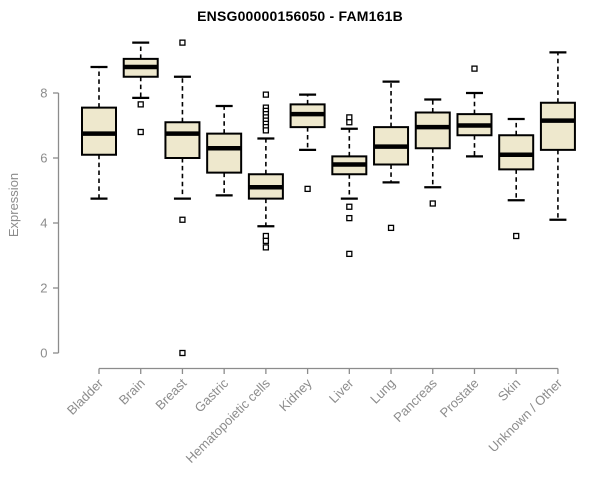 This screenshot has height=500, width=600. I want to click on chart-title: ENSG00000156050 - FAM161B, so click(300, 16).